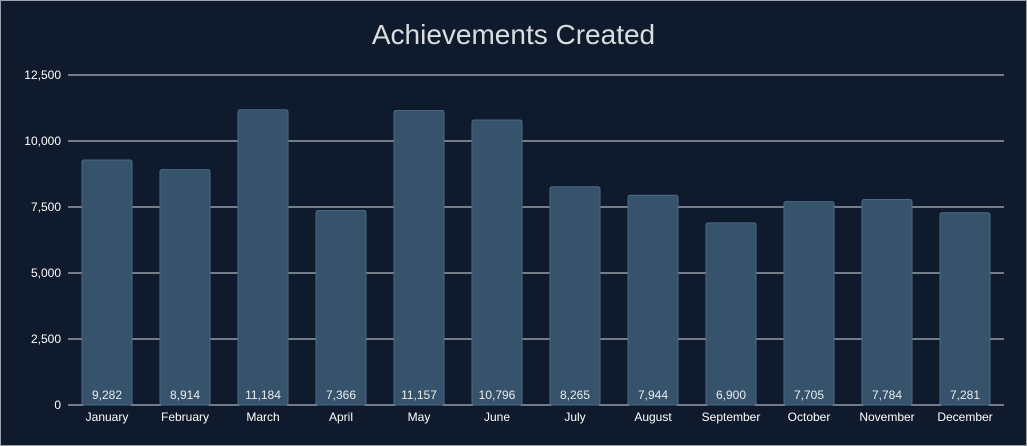  I want to click on data-label: 7,366, so click(341, 395).